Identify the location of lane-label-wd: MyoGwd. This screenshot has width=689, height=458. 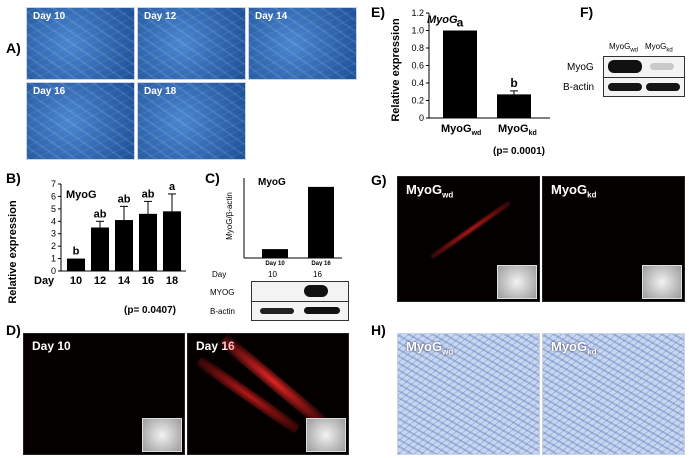
(624, 48).